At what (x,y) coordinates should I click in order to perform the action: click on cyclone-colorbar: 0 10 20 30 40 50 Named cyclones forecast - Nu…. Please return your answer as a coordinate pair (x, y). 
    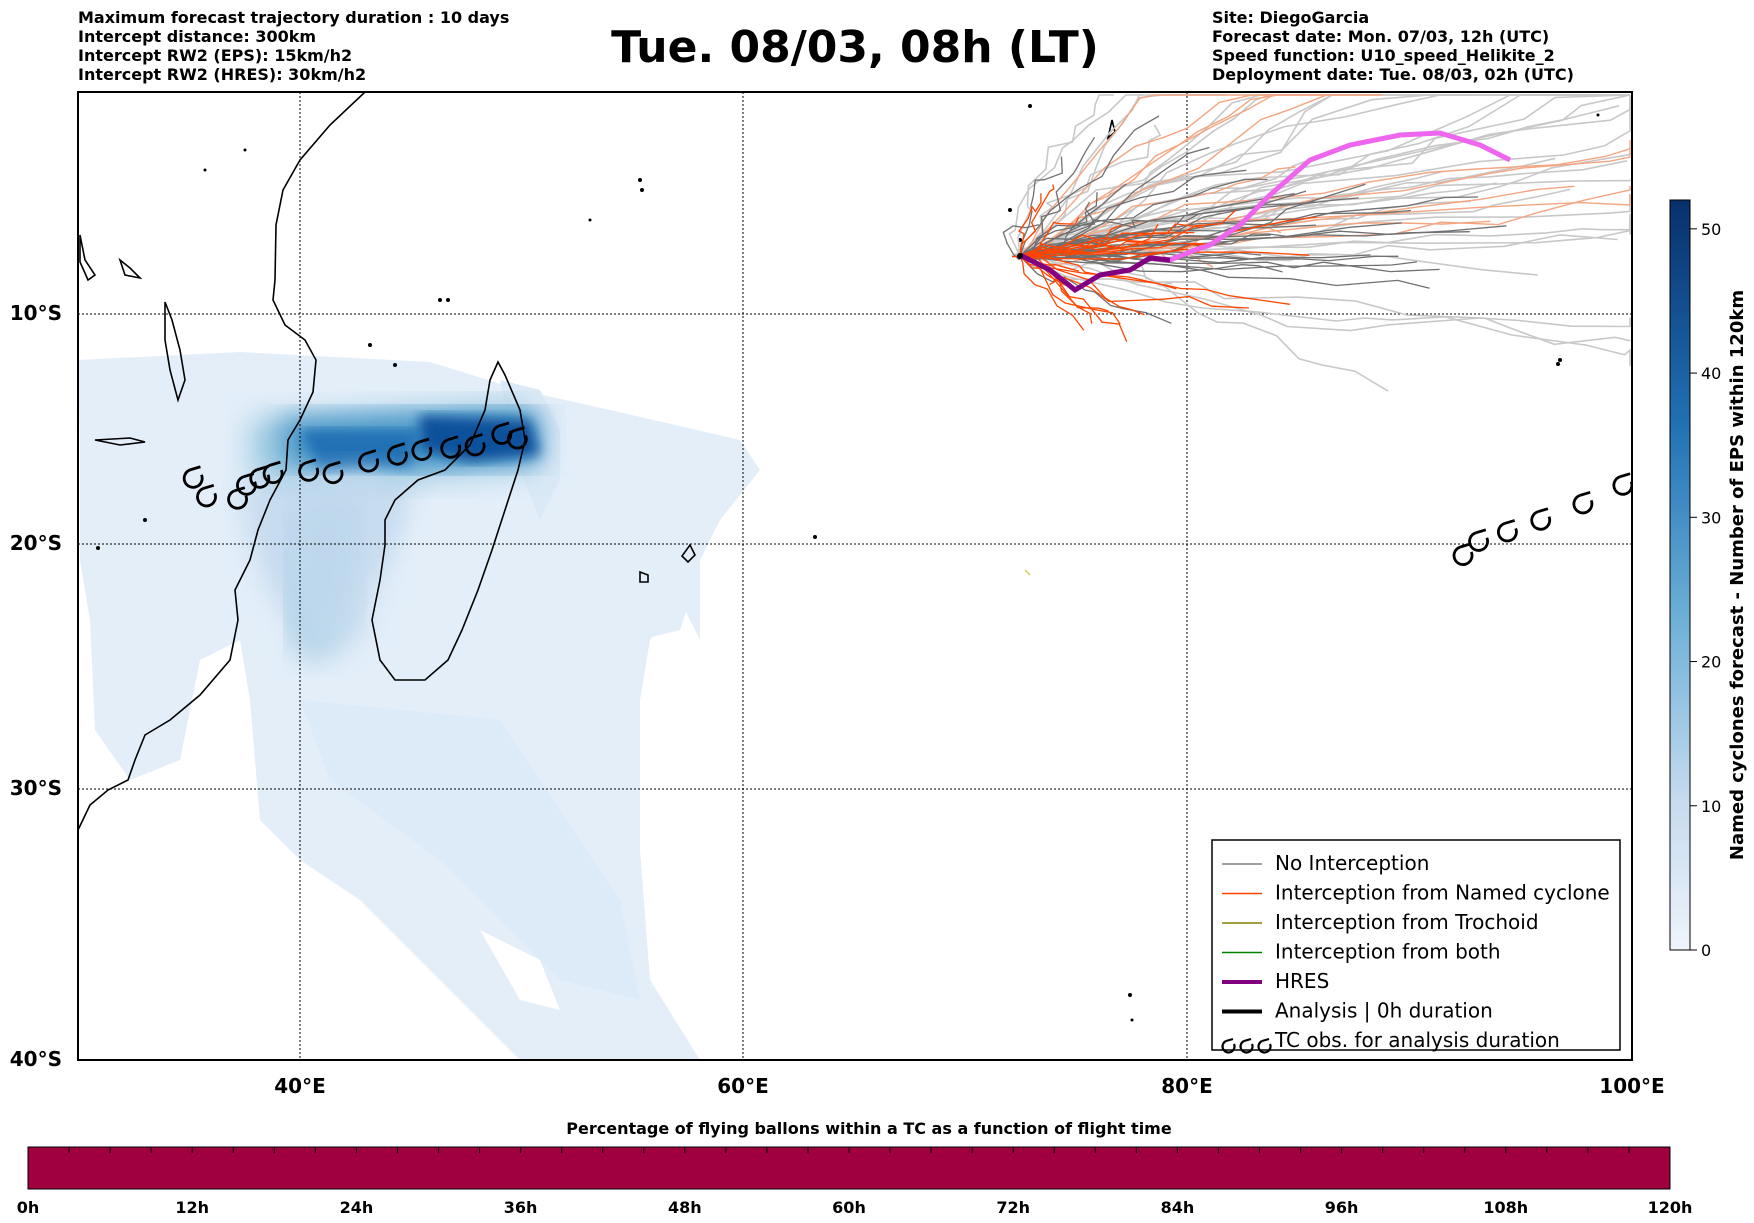
    Looking at the image, I should click on (1708, 579).